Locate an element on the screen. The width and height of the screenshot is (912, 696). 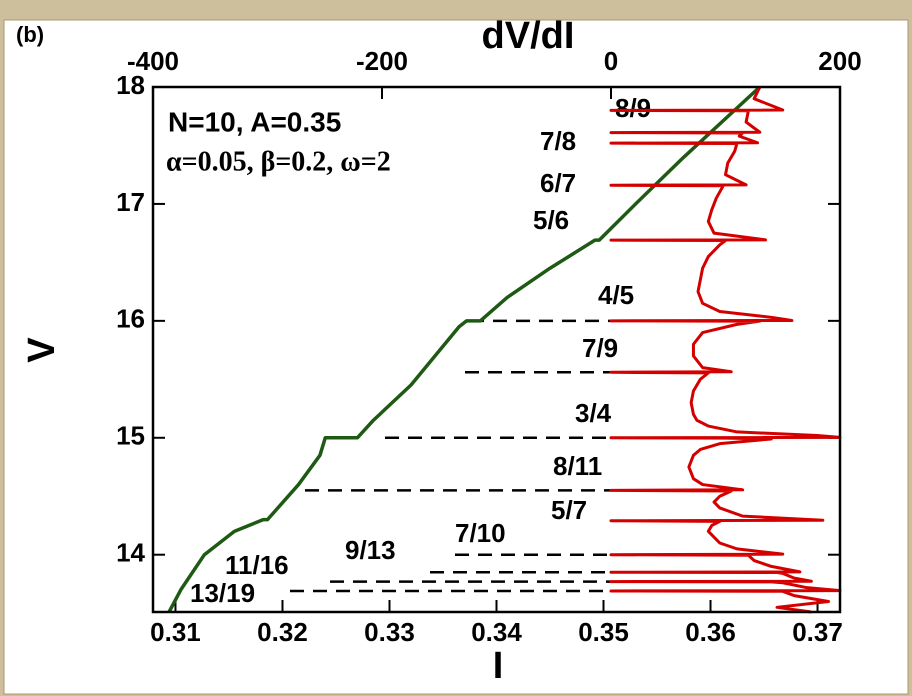
x-tick-label: 0.31 is located at coordinates (175, 632).